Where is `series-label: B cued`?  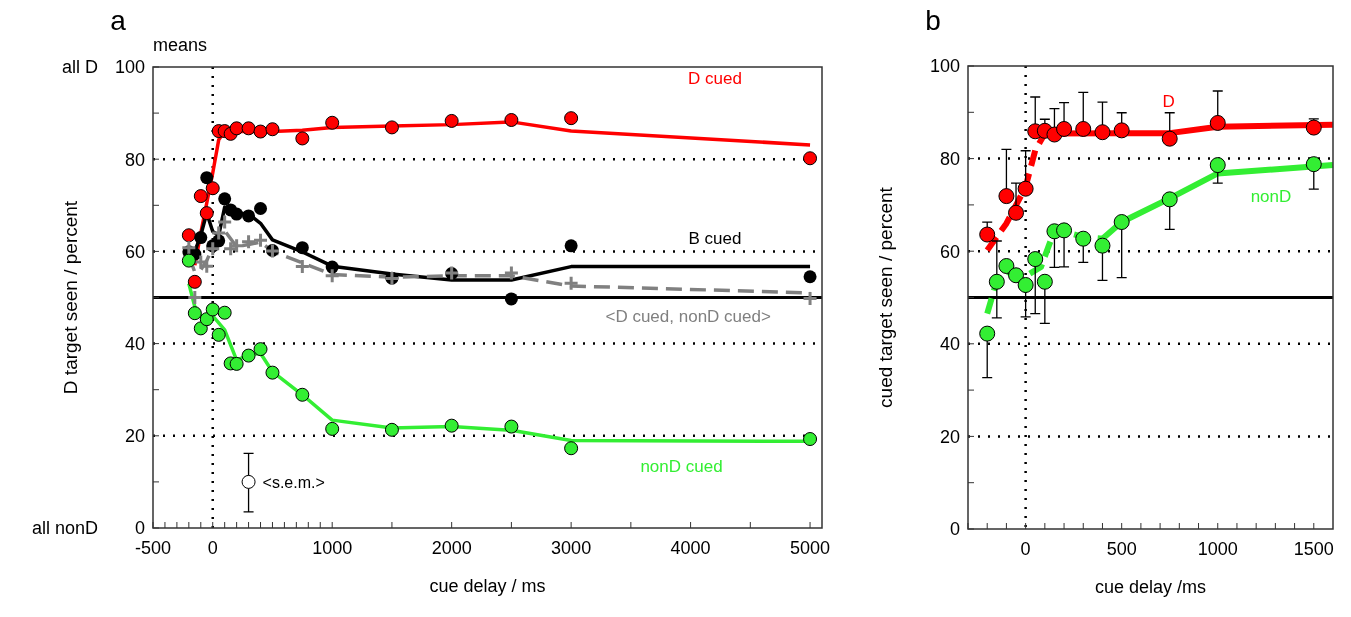
series-label: B cued is located at coordinates (715, 238).